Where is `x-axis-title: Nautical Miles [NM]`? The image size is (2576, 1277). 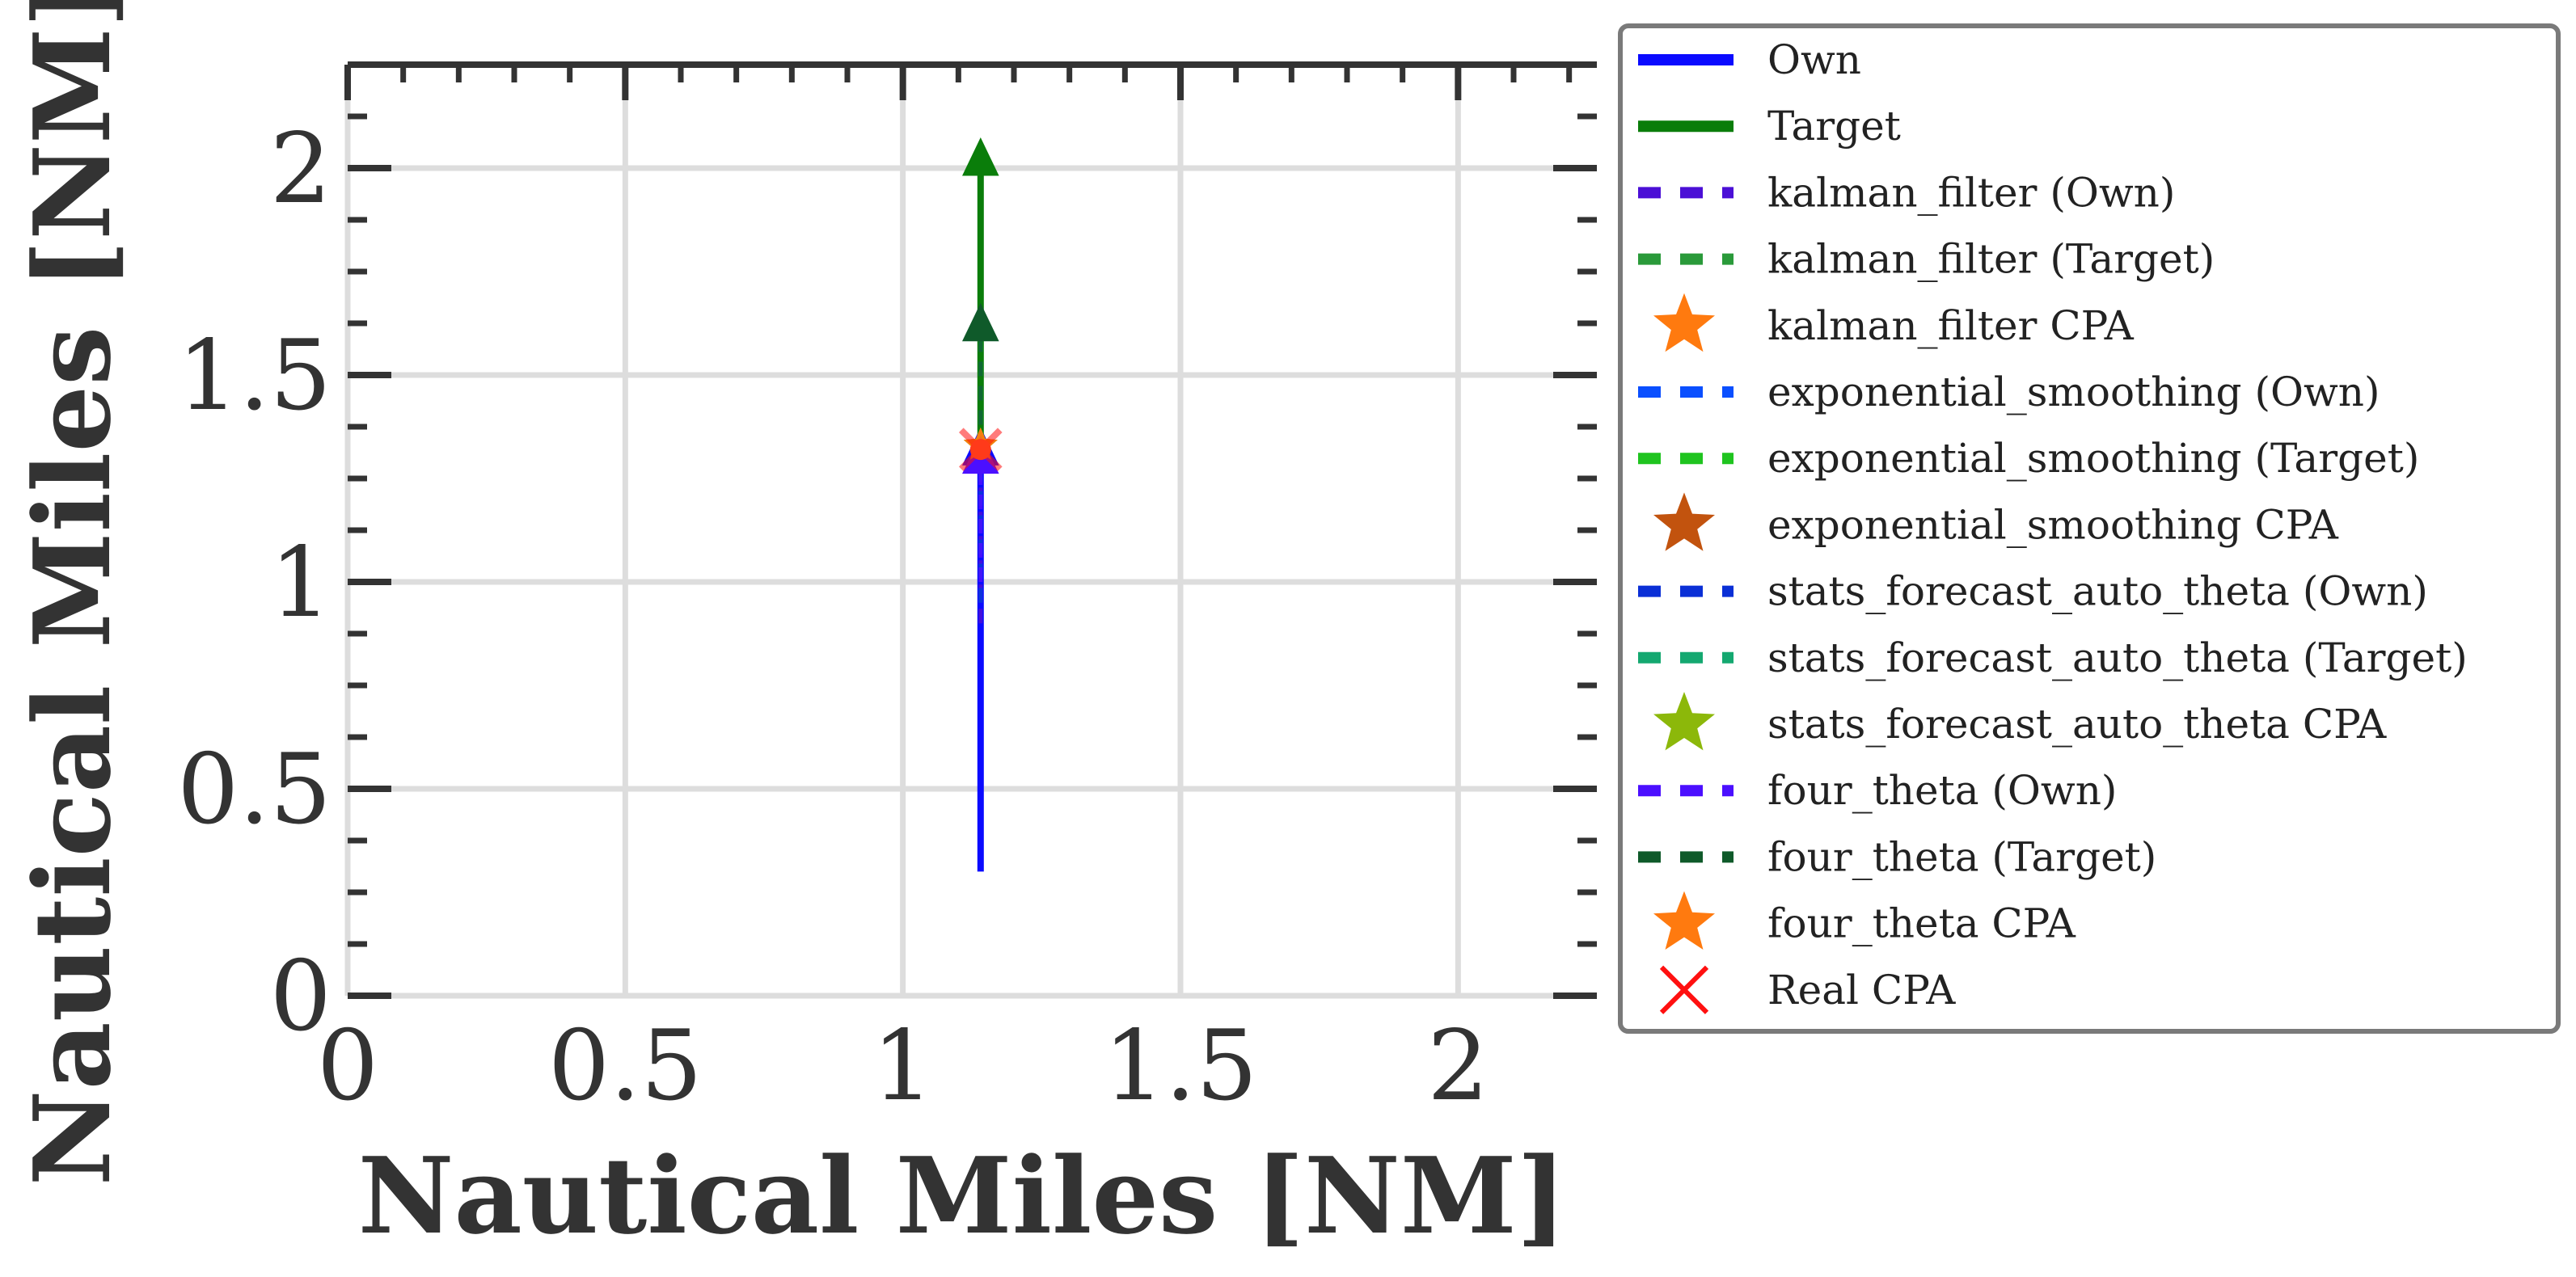 x-axis-title: Nautical Miles [NM] is located at coordinates (963, 1196).